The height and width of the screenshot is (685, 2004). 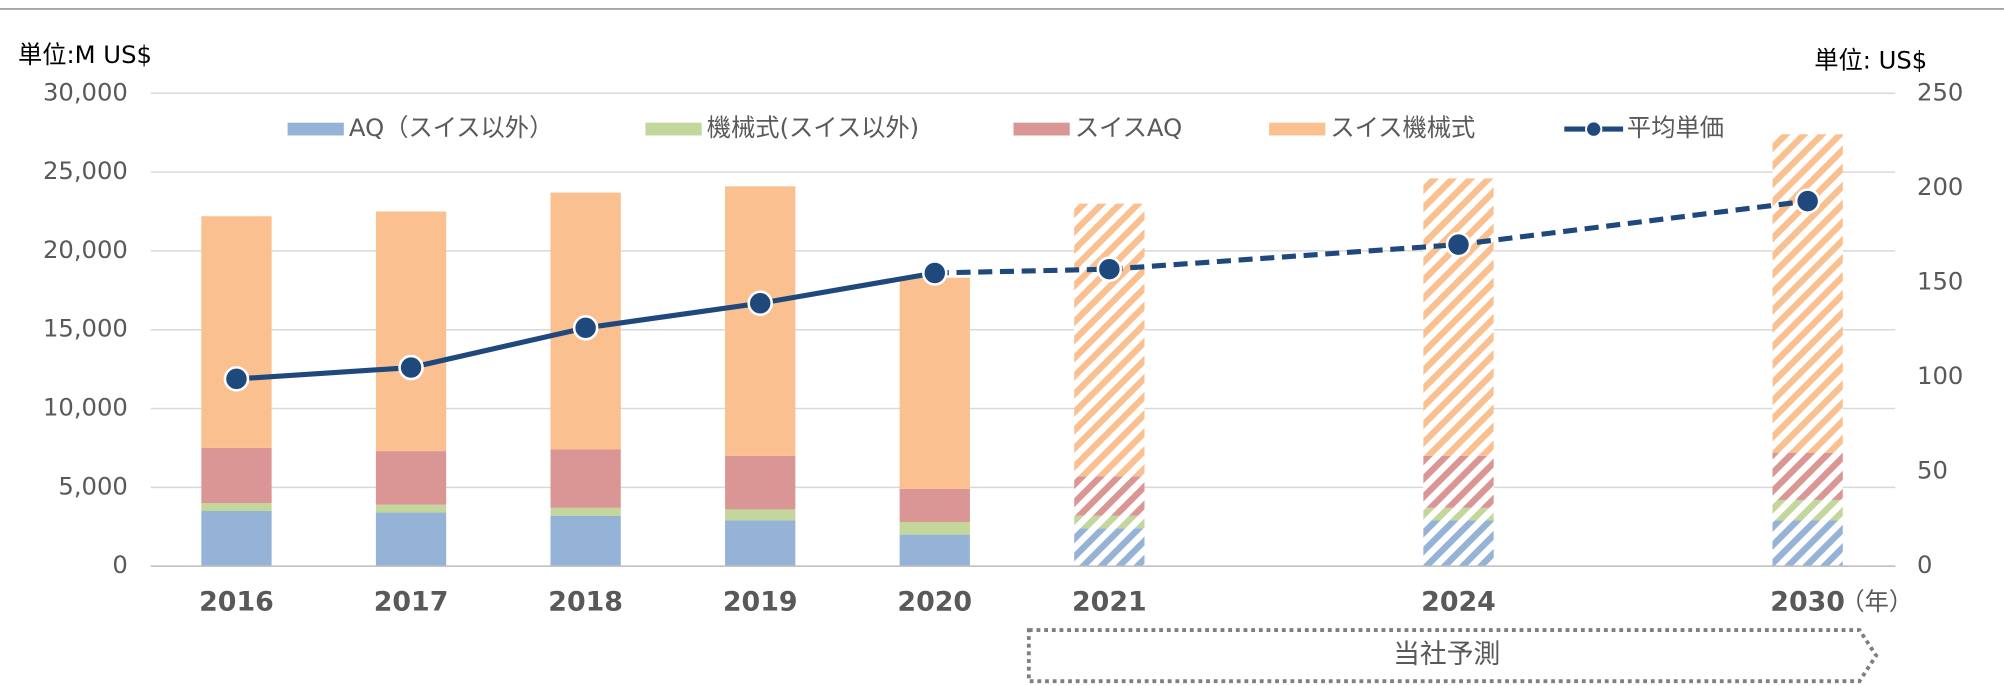 What do you see at coordinates (85, 407) in the screenshot?
I see `y-tick-label: 10,000` at bounding box center [85, 407].